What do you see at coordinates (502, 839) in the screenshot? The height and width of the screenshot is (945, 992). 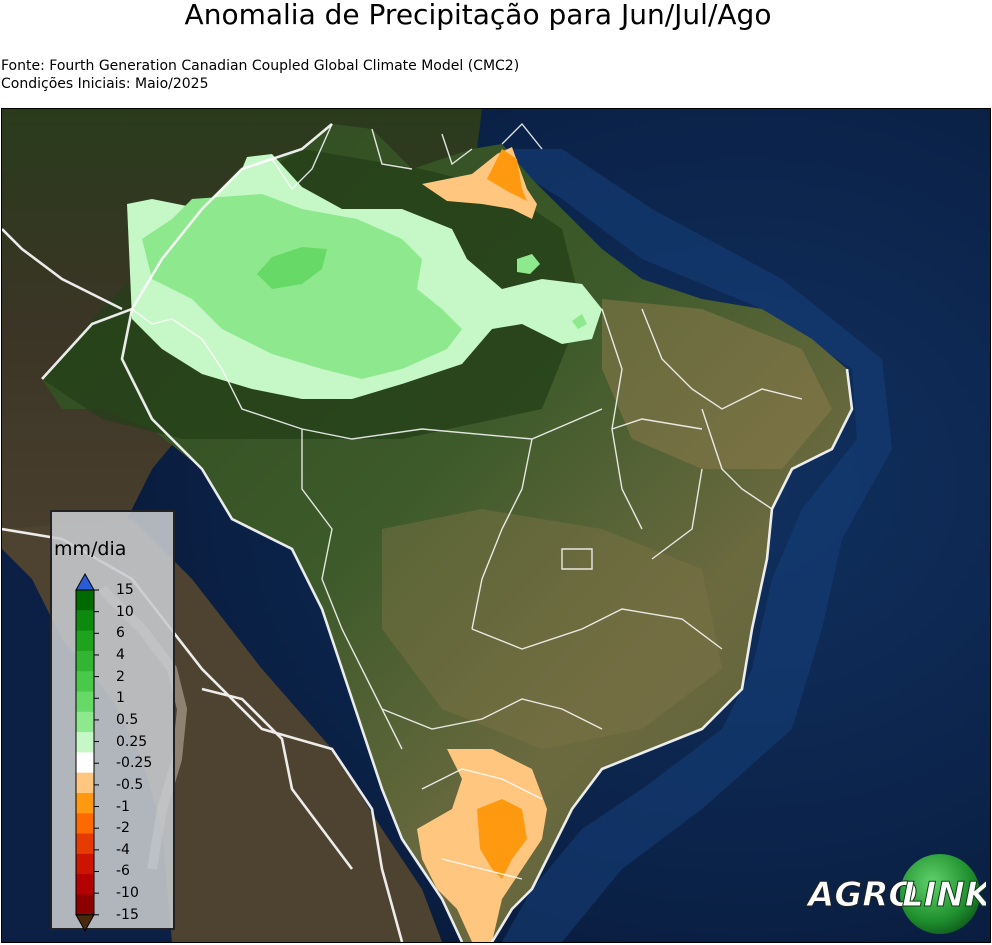 I see `anomaly-orange-south` at bounding box center [502, 839].